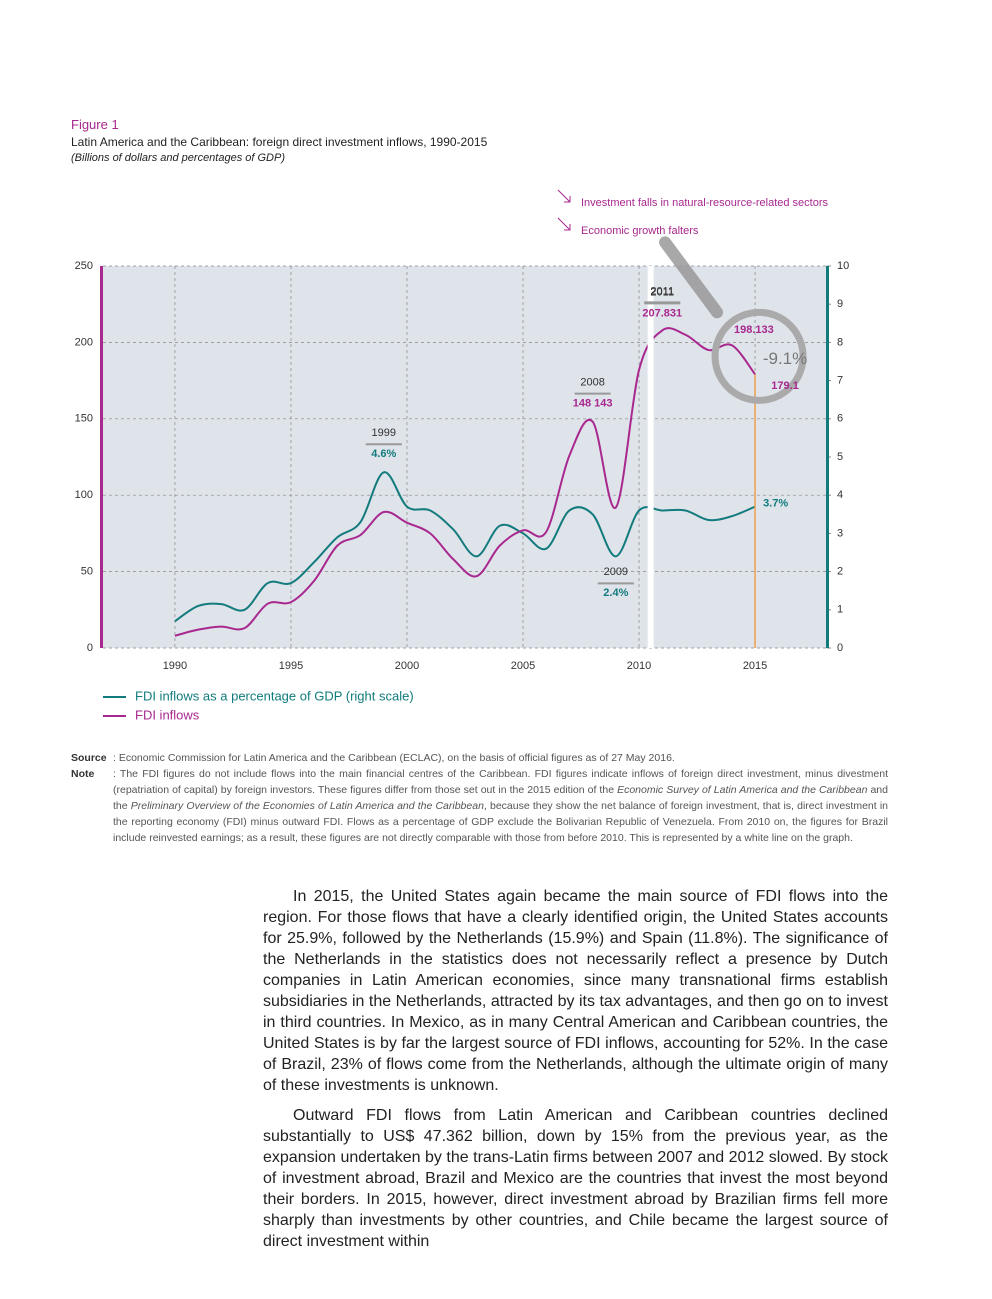  Describe the element at coordinates (691, 277) in the screenshot. I see `magnifier-handle` at that location.